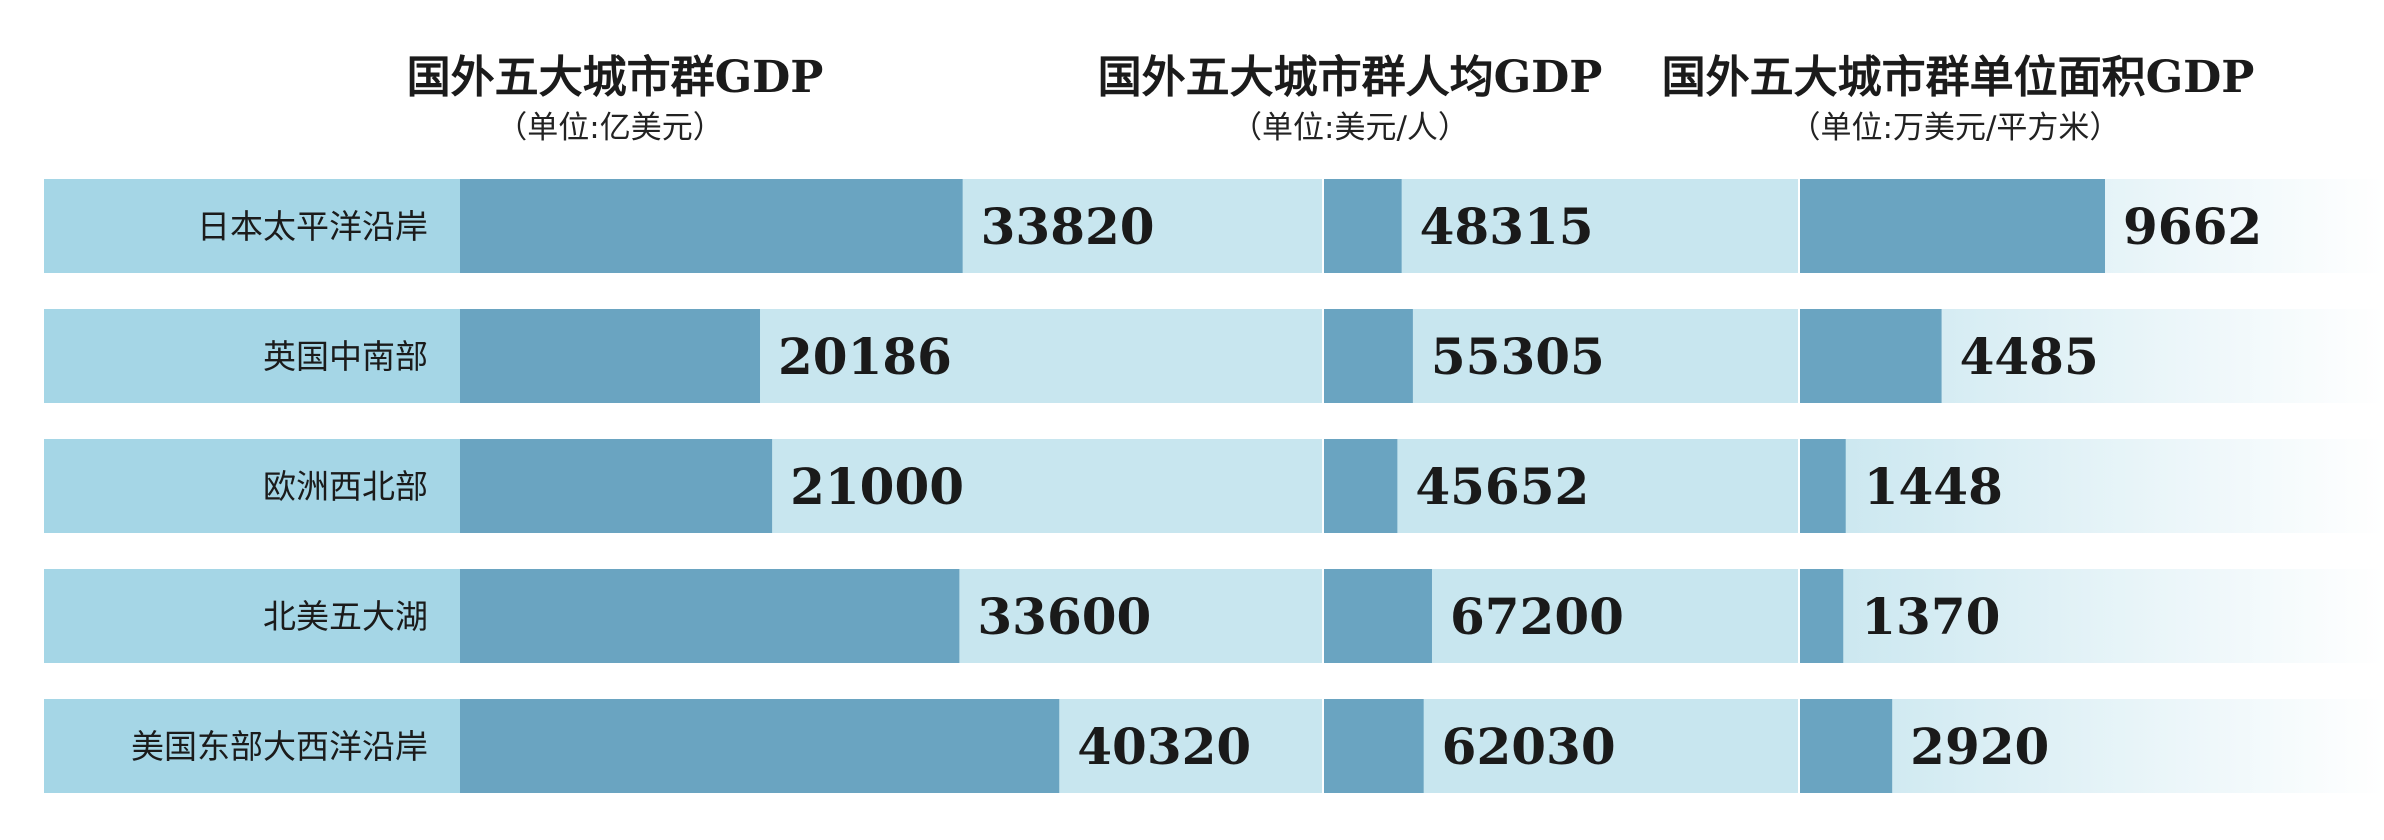 The height and width of the screenshot is (840, 2384). Describe the element at coordinates (1064, 616) in the screenshot. I see `value-label-panel-1: 33600` at that location.